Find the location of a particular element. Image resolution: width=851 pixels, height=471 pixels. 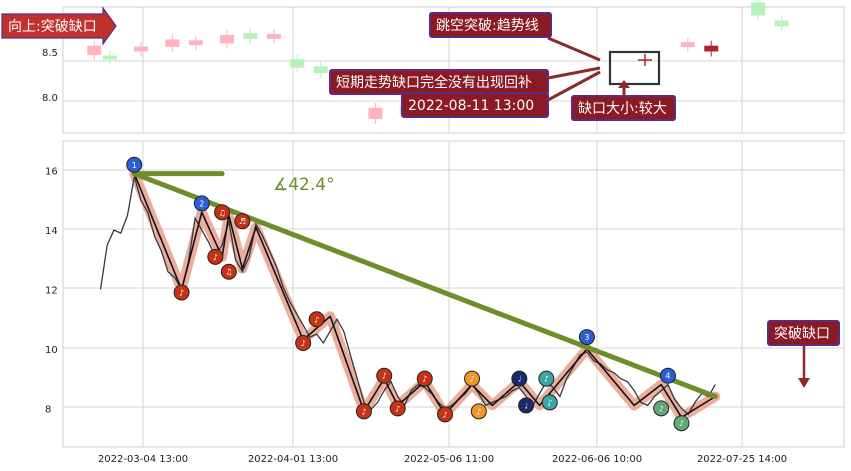

direction-label: 向上:突破缺口 is located at coordinates (52, 27).